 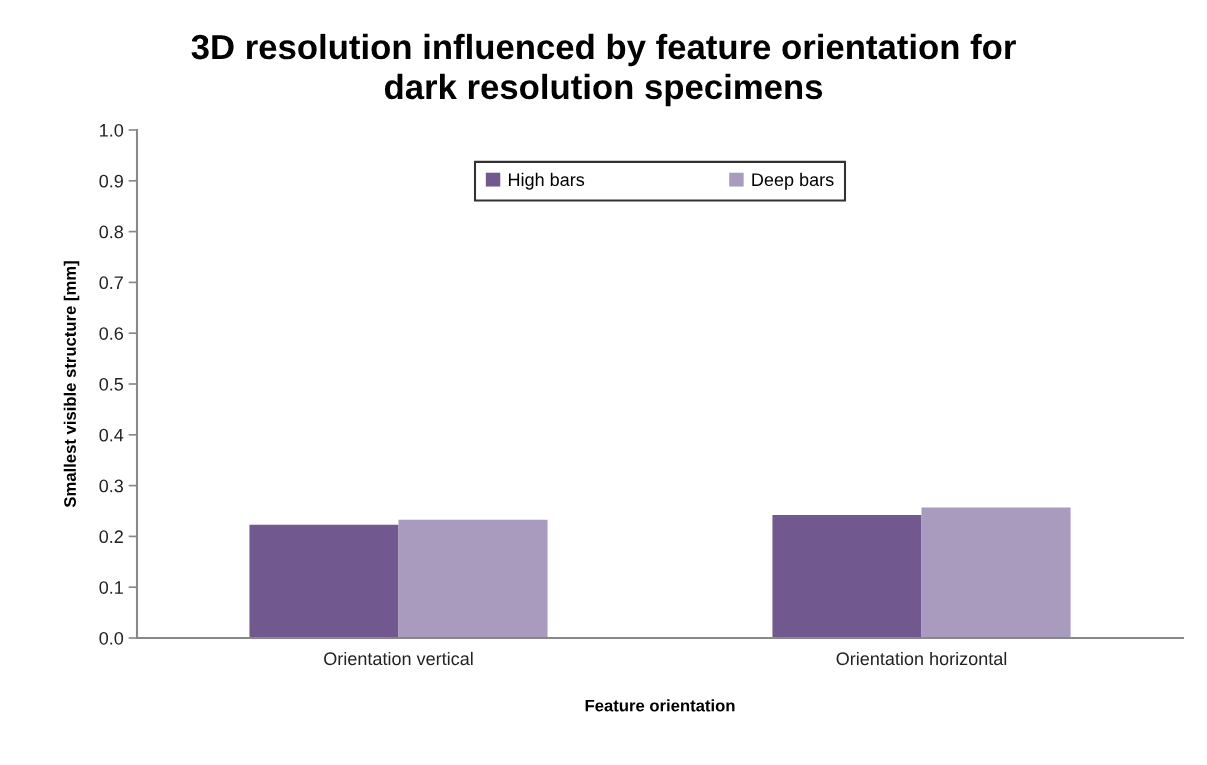 I want to click on x-tick-label: Orientation vertical, so click(x=398, y=658).